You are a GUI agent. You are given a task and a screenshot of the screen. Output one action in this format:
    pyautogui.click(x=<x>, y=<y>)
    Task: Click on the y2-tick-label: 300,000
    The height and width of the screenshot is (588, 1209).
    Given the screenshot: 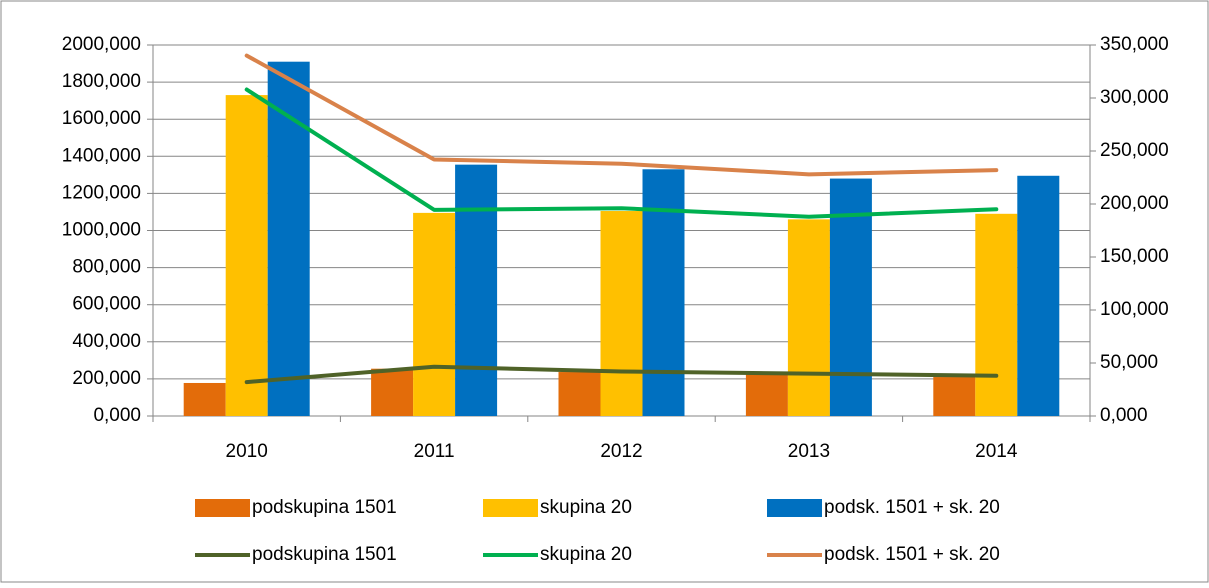 What is the action you would take?
    pyautogui.click(x=1134, y=97)
    